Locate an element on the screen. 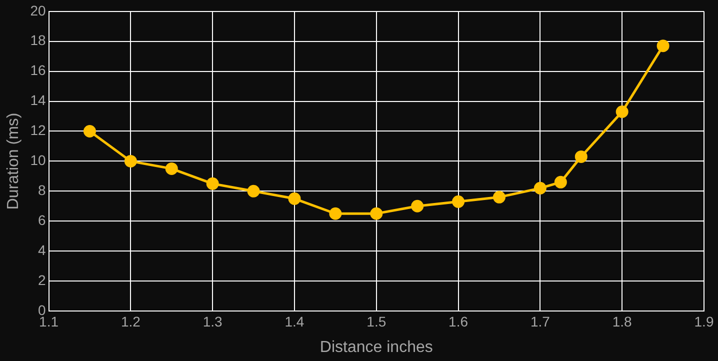 This screenshot has height=361, width=718. x-tick-label: 1.9 is located at coordinates (704, 321).